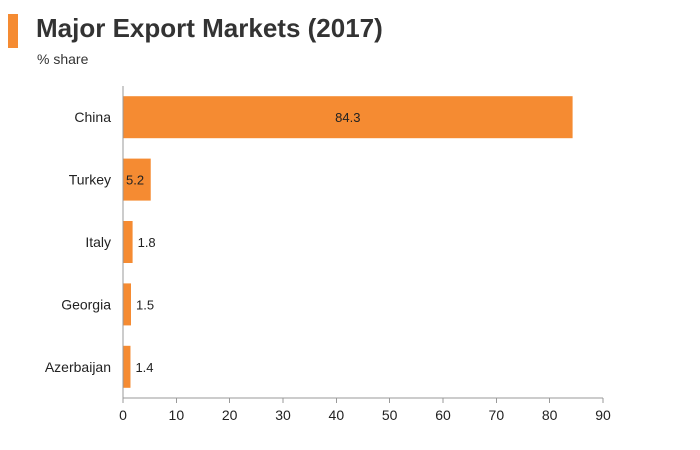 This screenshot has height=450, width=700. I want to click on x-tick-label-90: 90, so click(603, 415).